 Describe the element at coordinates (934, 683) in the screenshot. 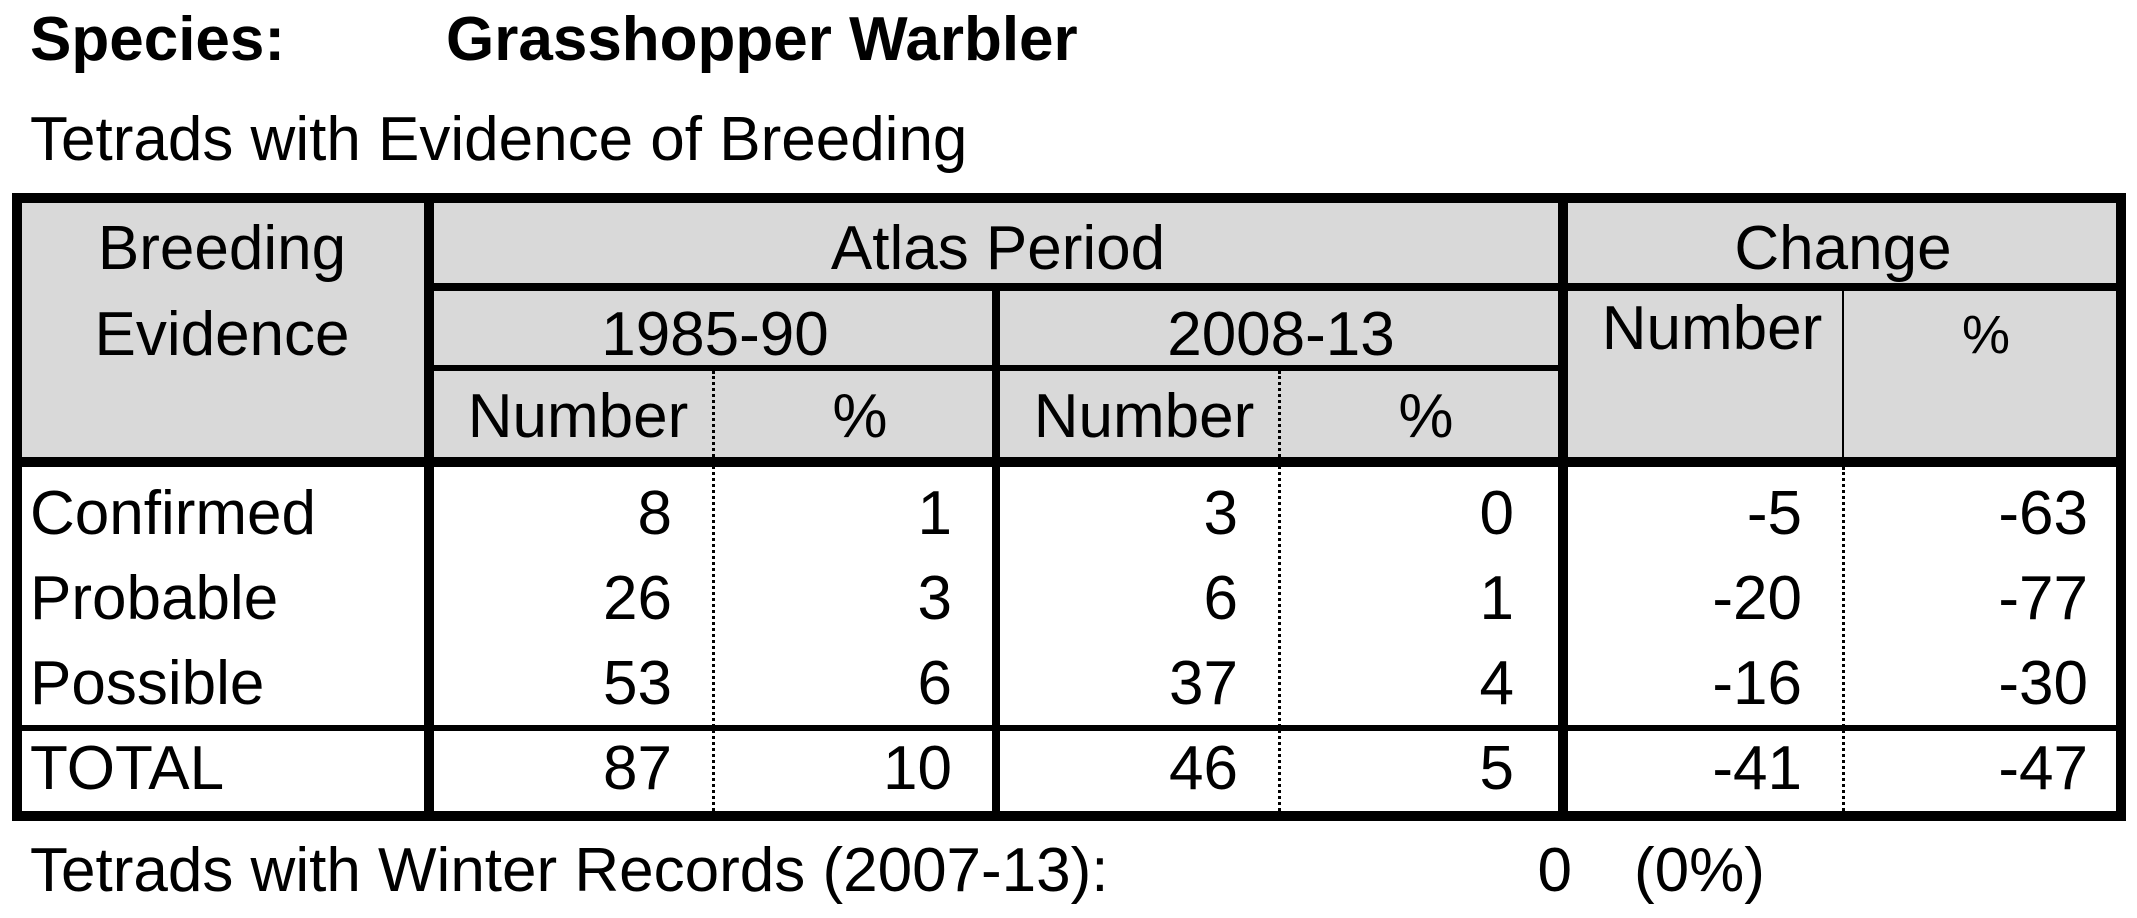

I see `cell-1985-percent: 6` at that location.